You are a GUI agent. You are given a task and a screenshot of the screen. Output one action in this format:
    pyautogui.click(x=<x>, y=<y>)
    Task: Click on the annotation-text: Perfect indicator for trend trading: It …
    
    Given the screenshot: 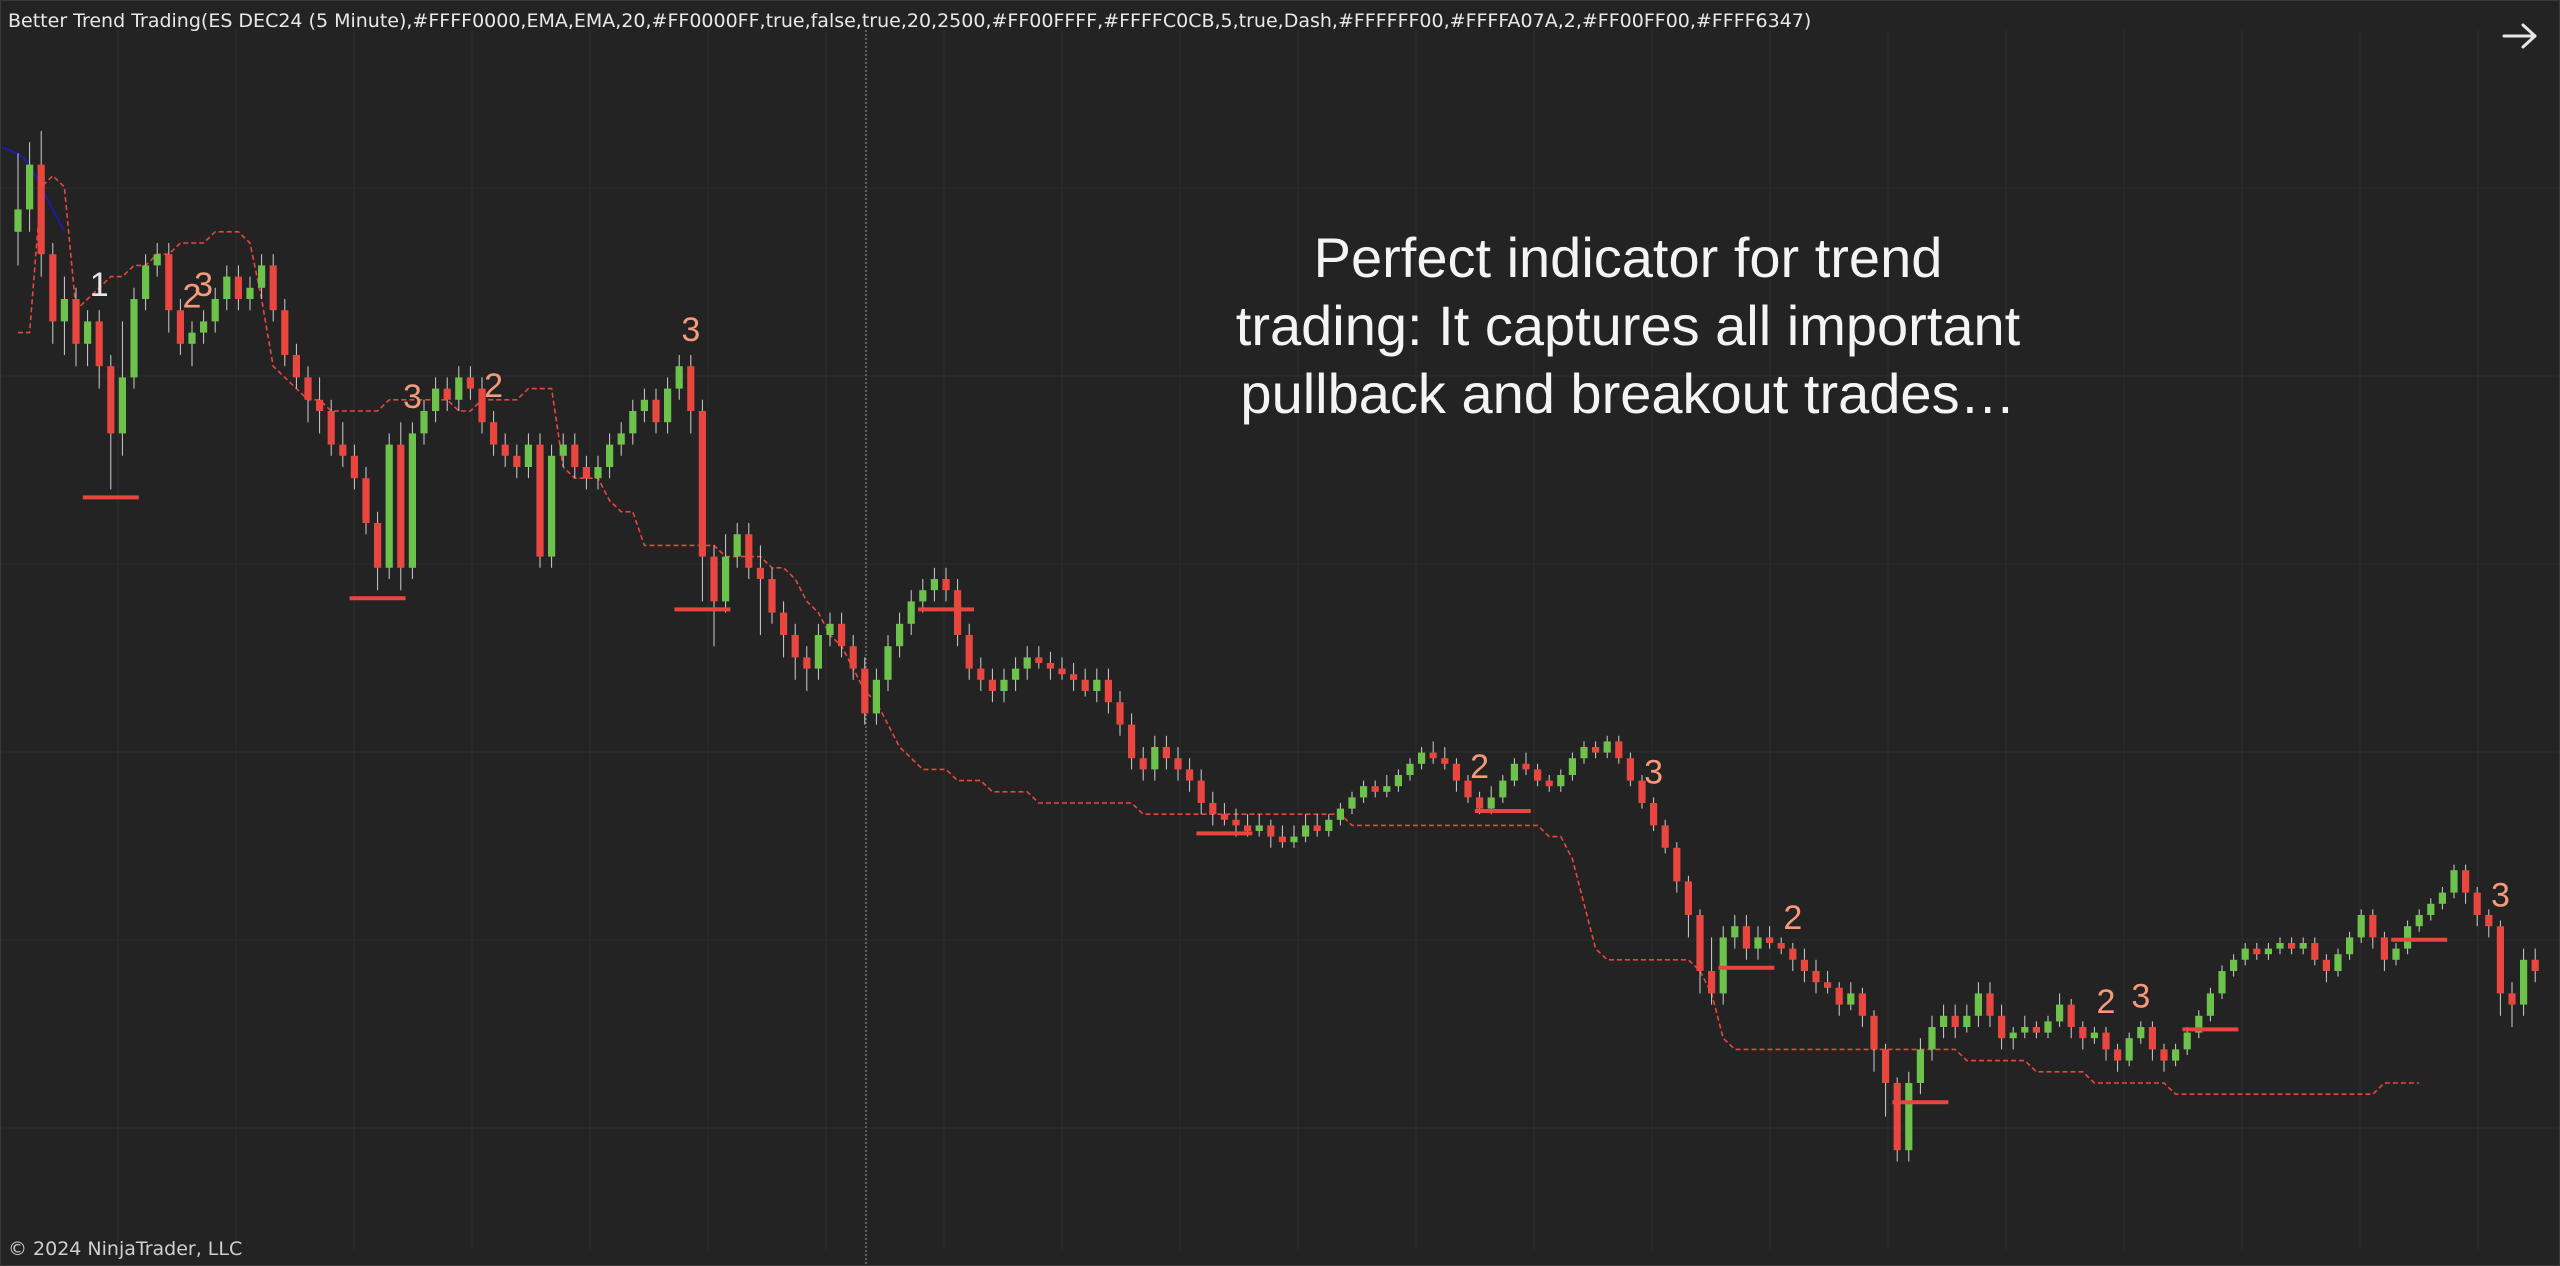 What is the action you would take?
    pyautogui.click(x=1628, y=326)
    